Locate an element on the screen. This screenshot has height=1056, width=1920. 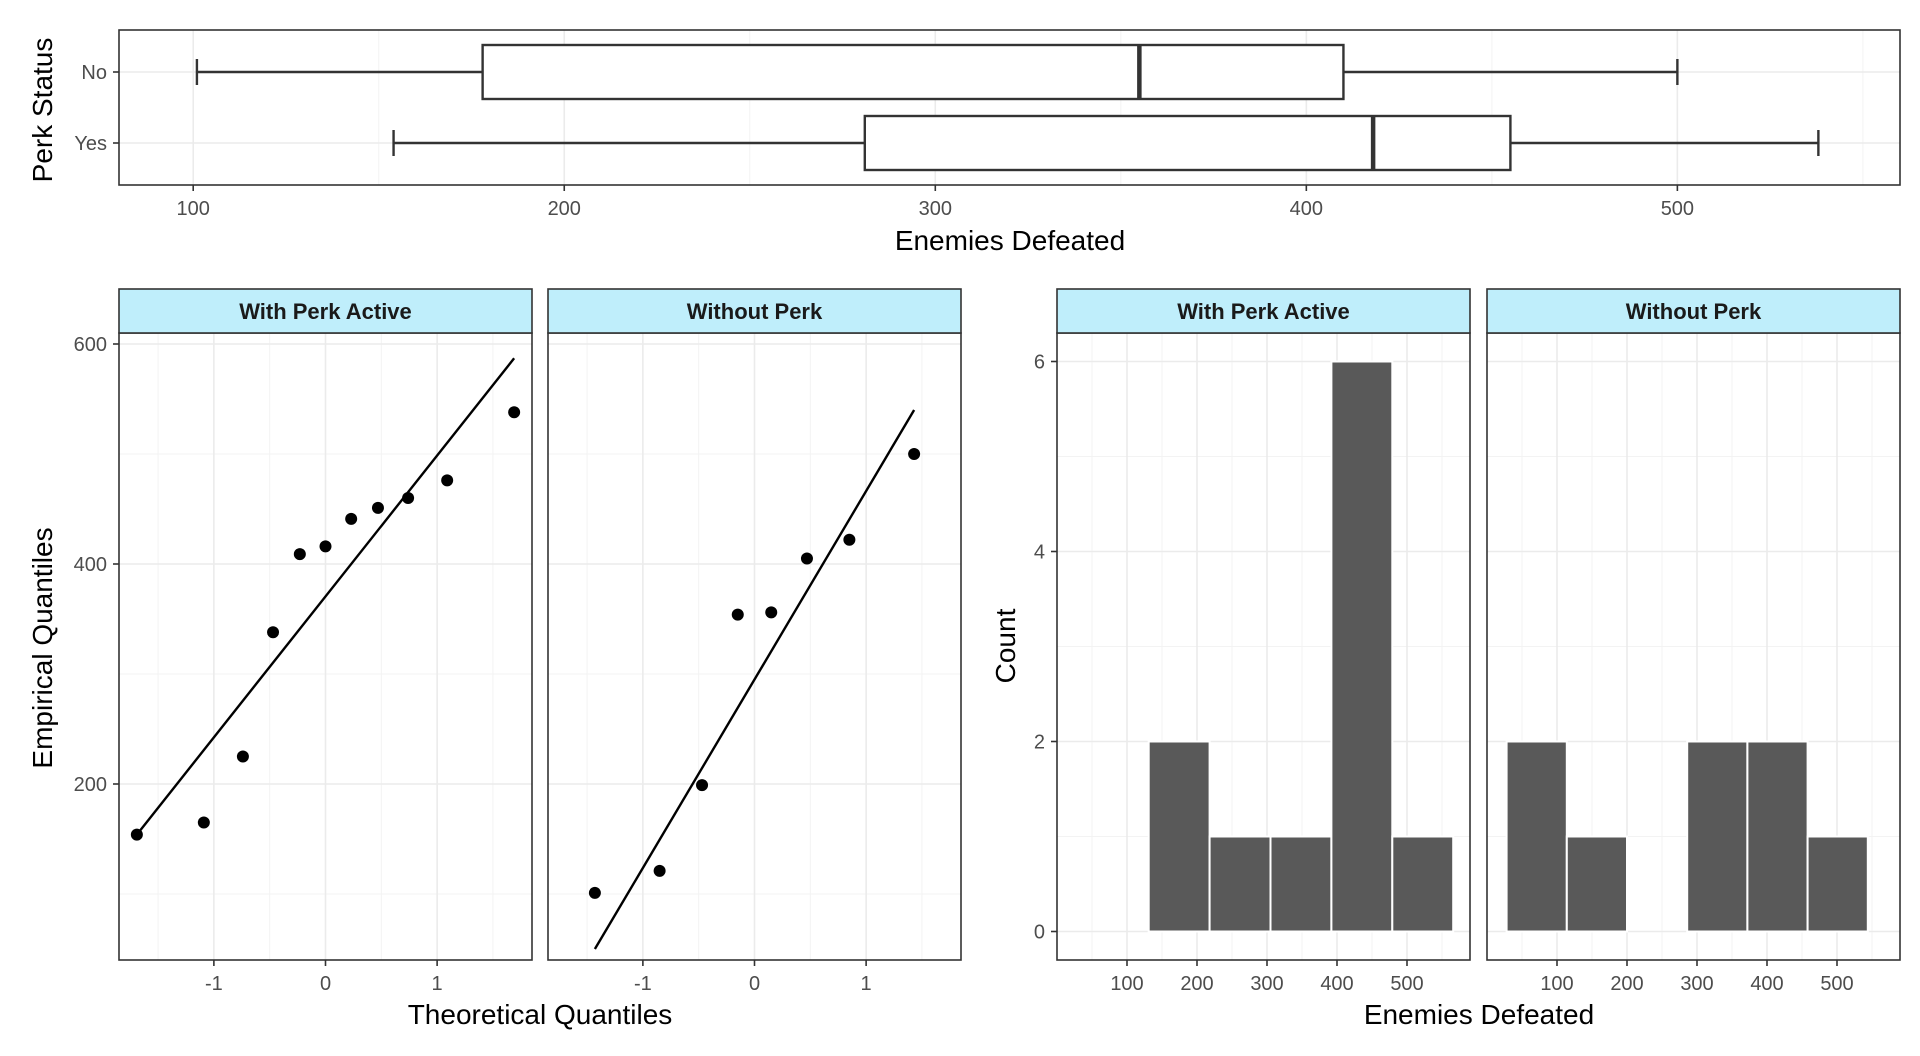
hist-y-axis-title: Count is located at coordinates (1005, 645).